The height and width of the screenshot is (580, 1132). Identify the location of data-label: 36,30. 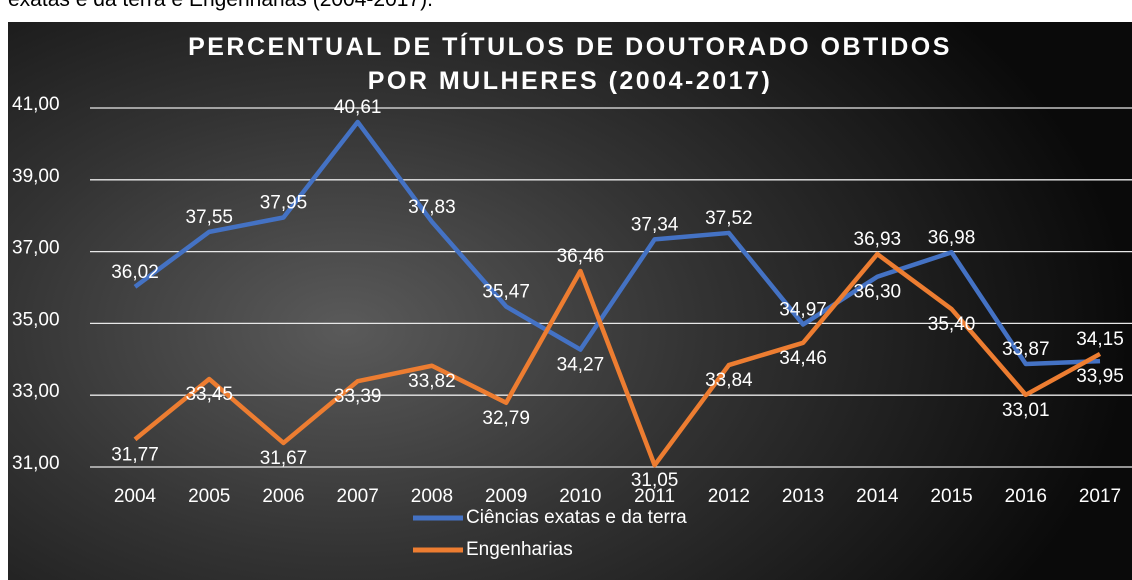
(878, 292).